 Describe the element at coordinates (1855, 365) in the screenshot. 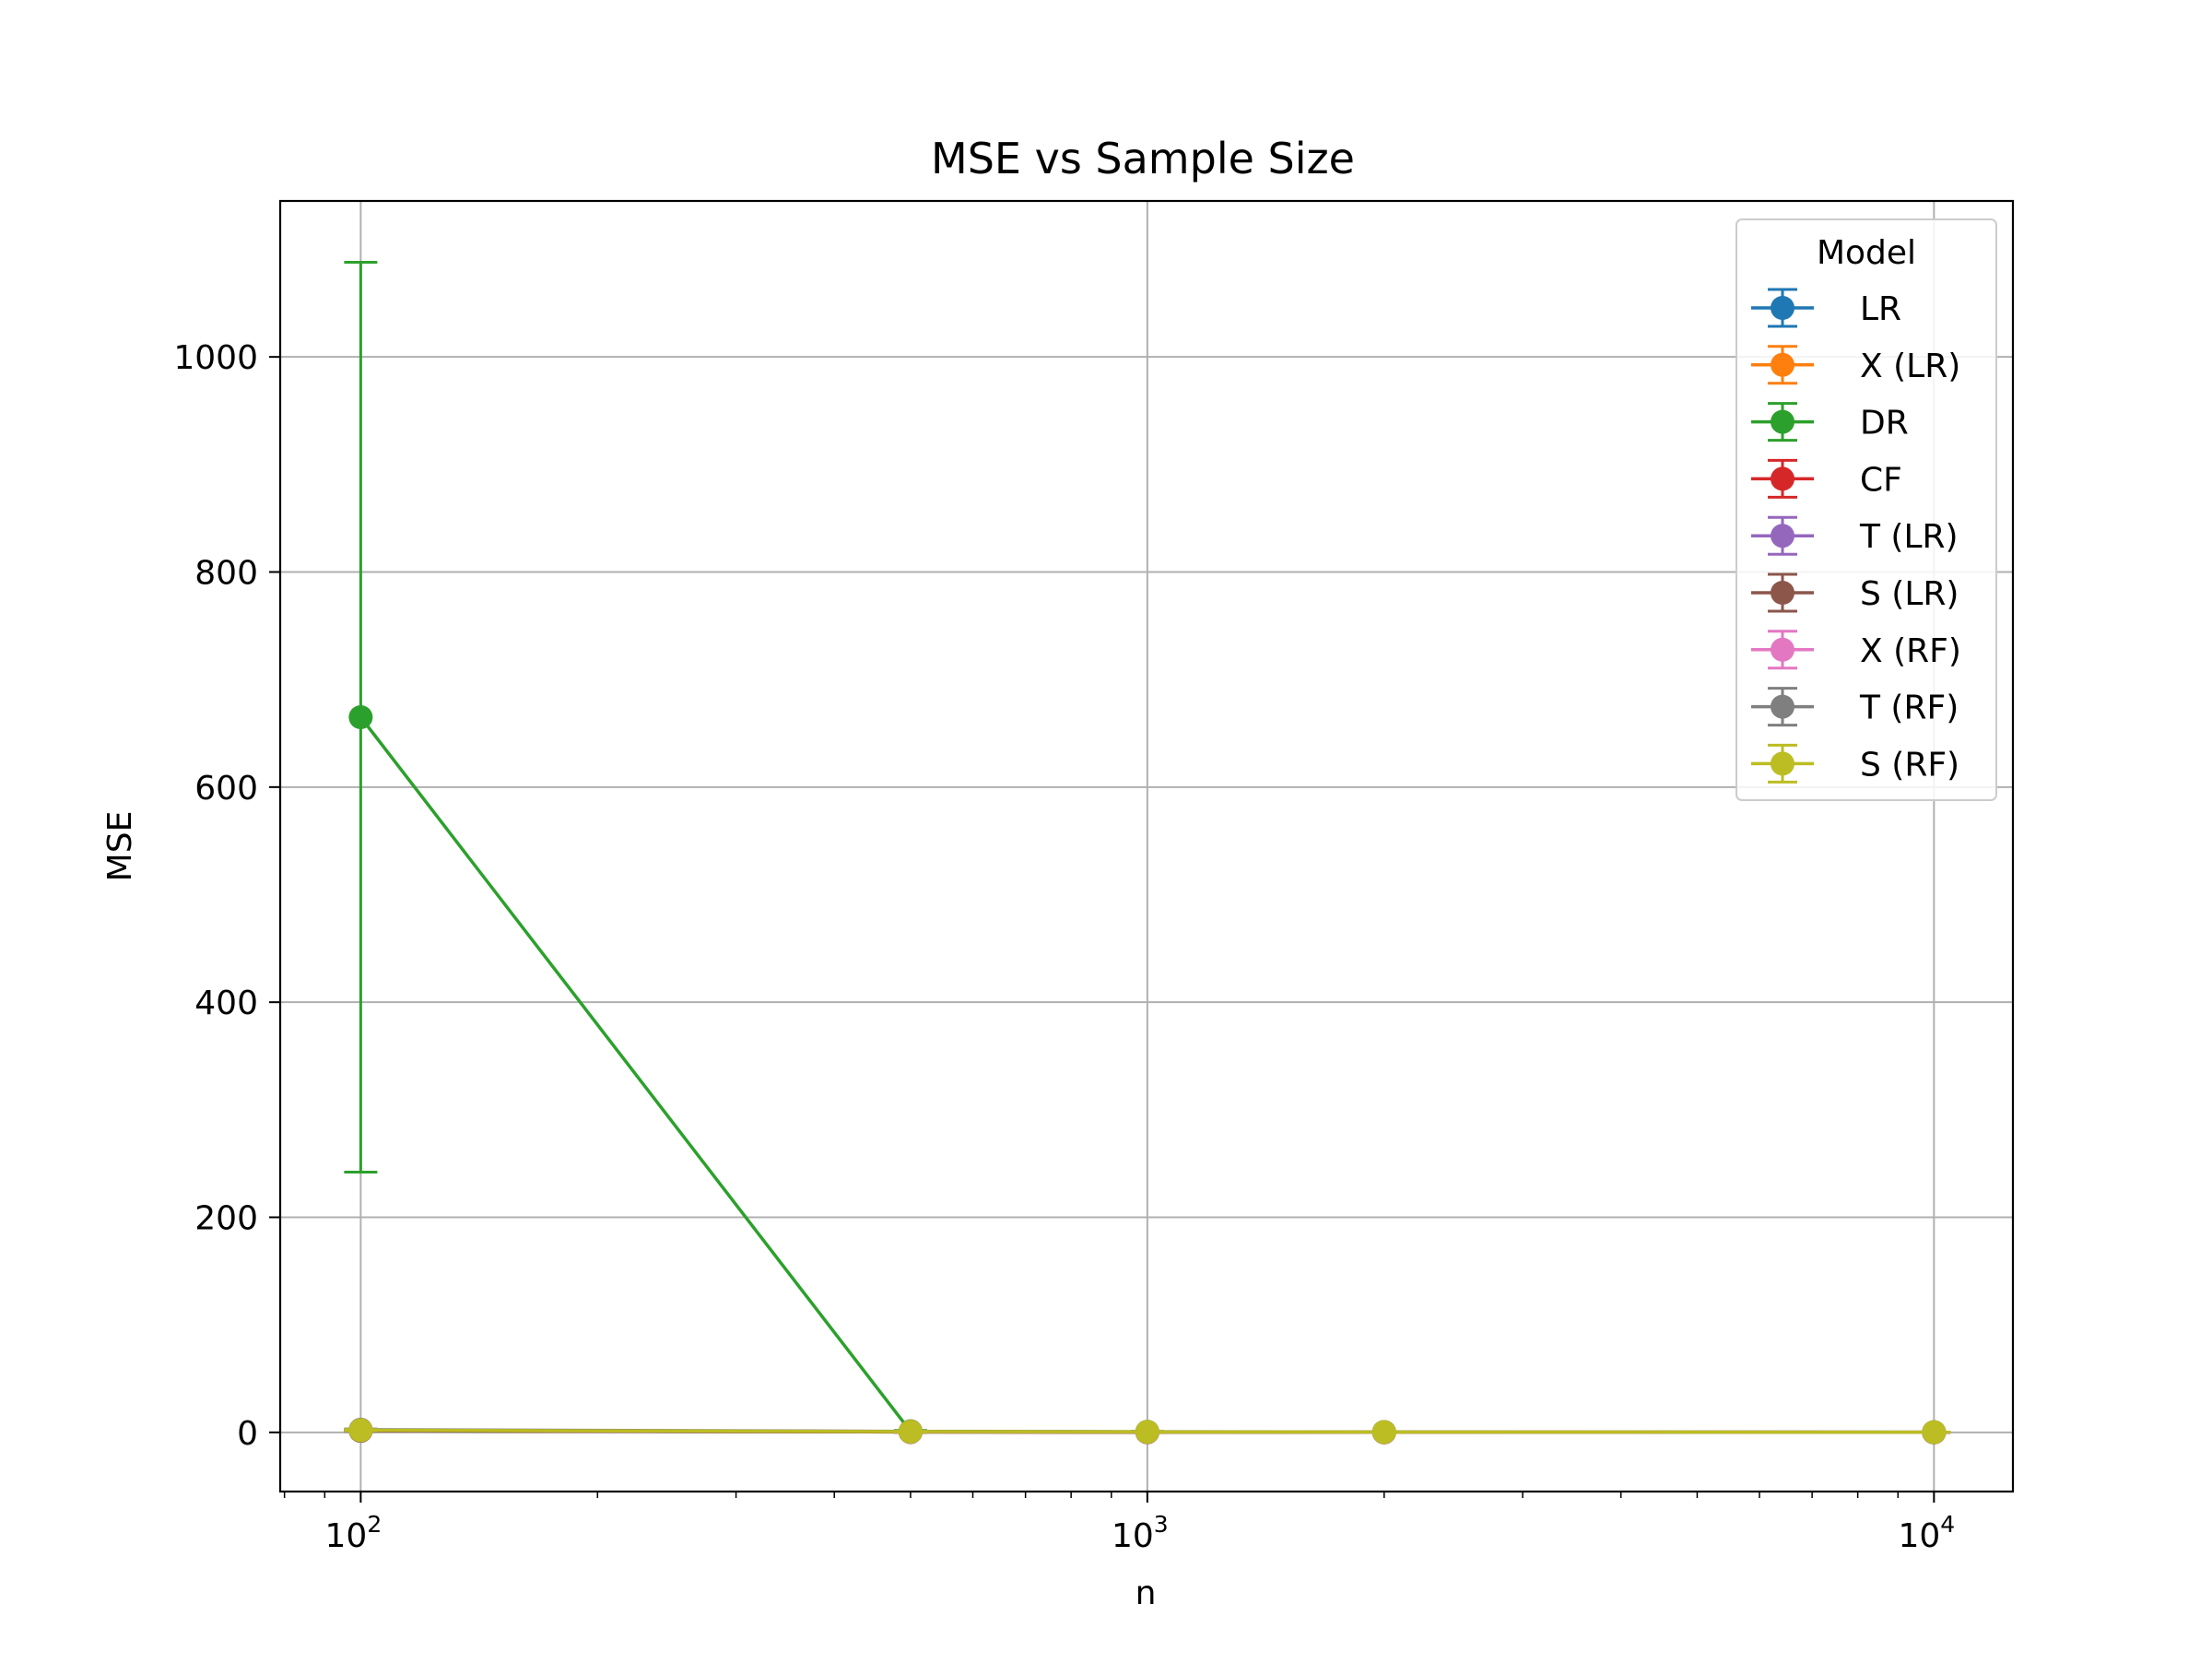

I see `legend-item: X (LR)` at that location.